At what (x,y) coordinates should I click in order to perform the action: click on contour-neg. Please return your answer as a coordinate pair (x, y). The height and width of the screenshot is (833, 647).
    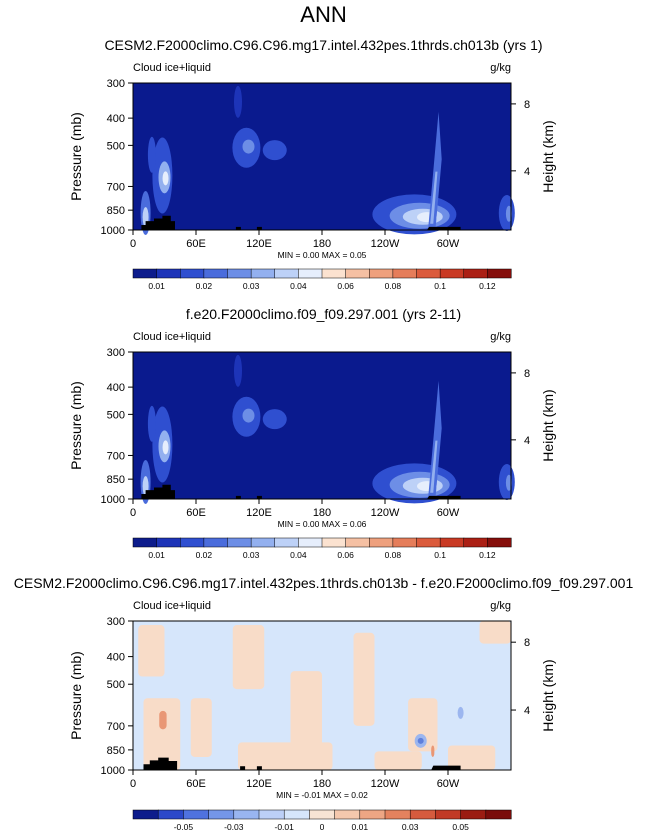
    Looking at the image, I should click on (460, 712).